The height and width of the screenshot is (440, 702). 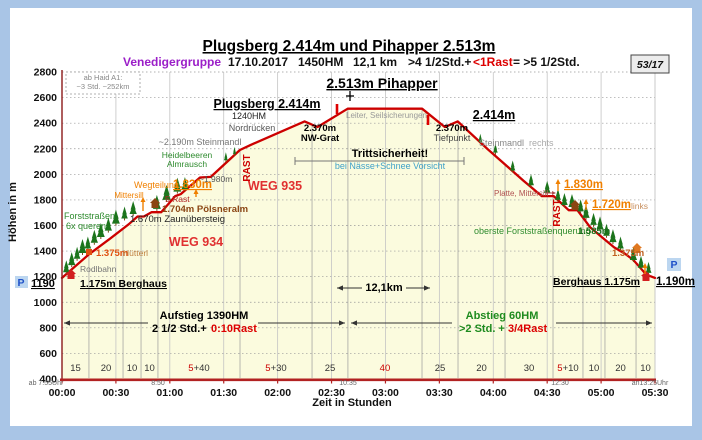 What do you see at coordinates (223, 393) in the screenshot?
I see `x-tick-label-3: 01:30` at bounding box center [223, 393].